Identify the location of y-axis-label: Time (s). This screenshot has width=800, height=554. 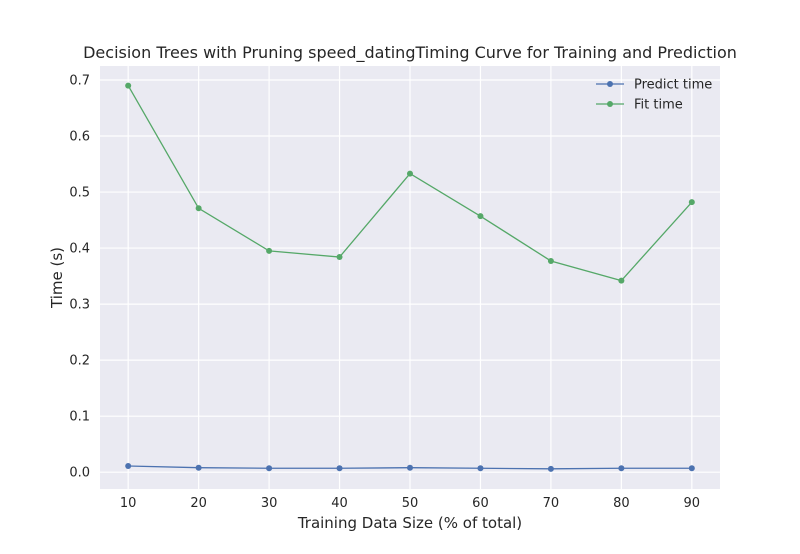
(57, 278).